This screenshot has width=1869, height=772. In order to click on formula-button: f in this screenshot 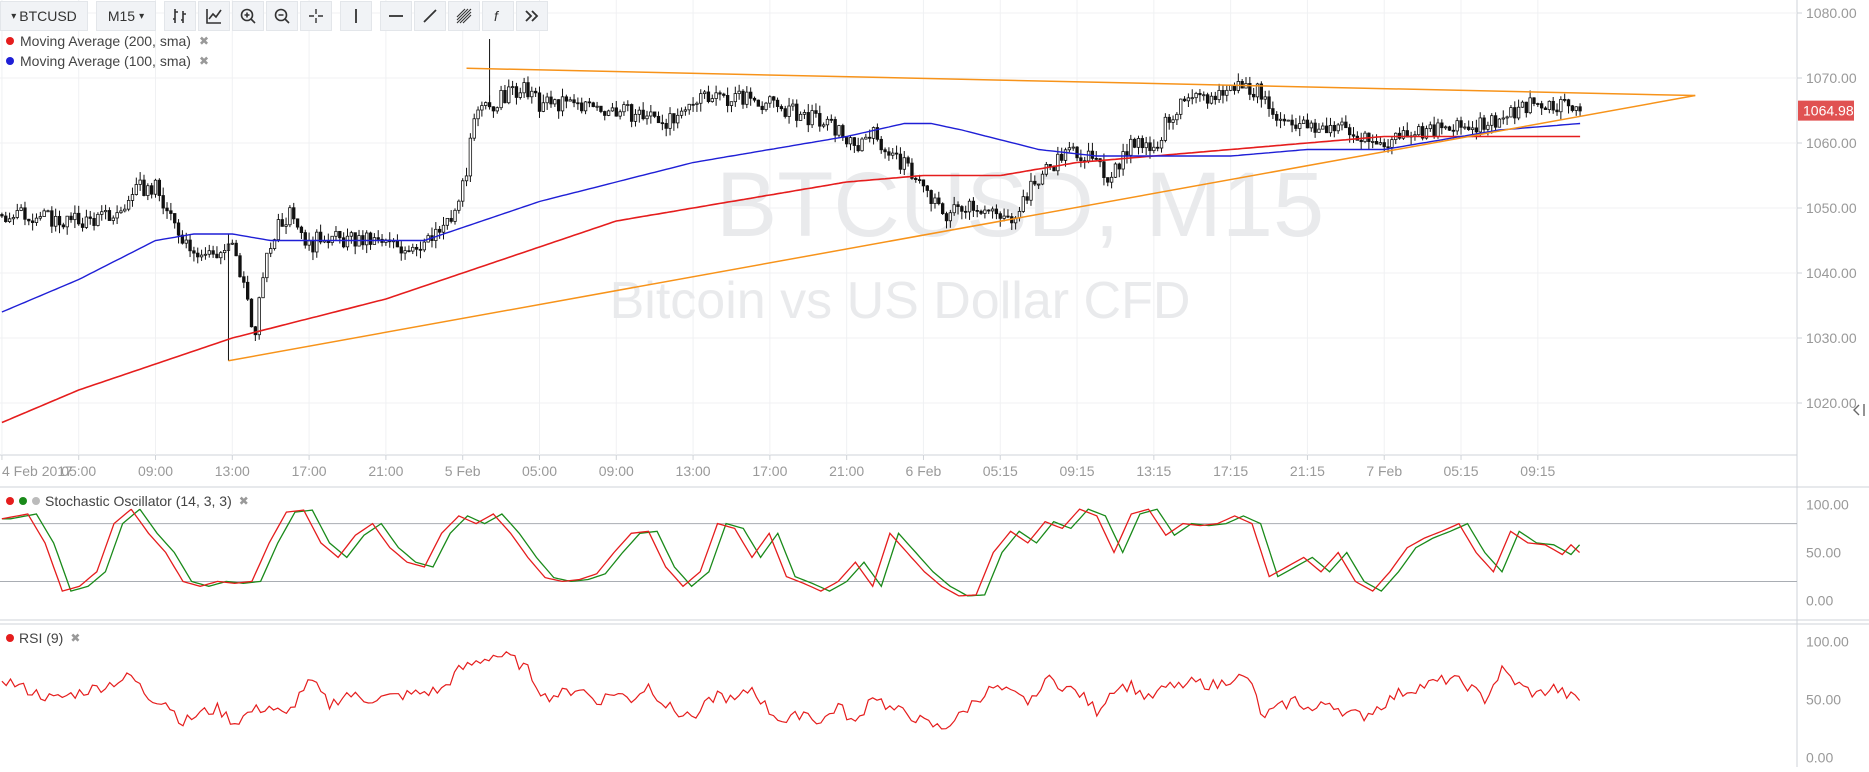, I will do `click(498, 16)`.